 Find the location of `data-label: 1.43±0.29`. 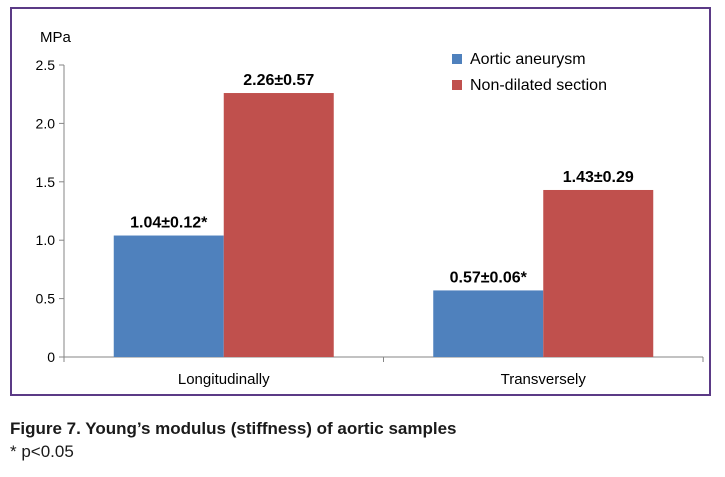

data-label: 1.43±0.29 is located at coordinates (598, 177).